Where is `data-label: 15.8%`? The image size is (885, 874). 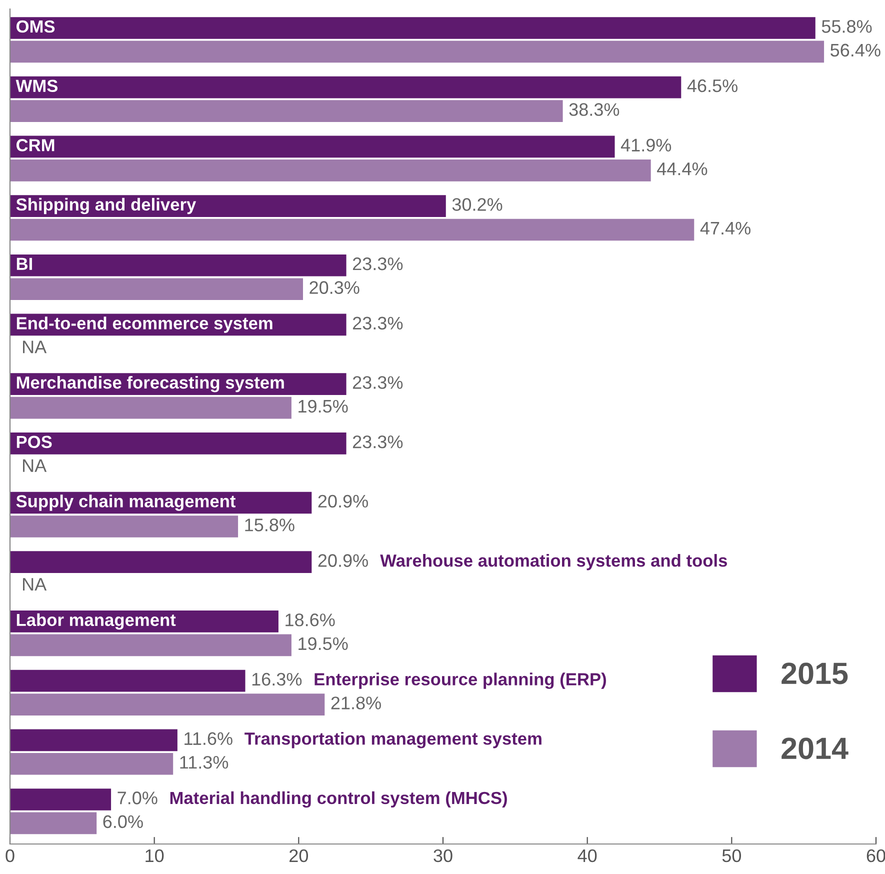 data-label: 15.8% is located at coordinates (269, 525).